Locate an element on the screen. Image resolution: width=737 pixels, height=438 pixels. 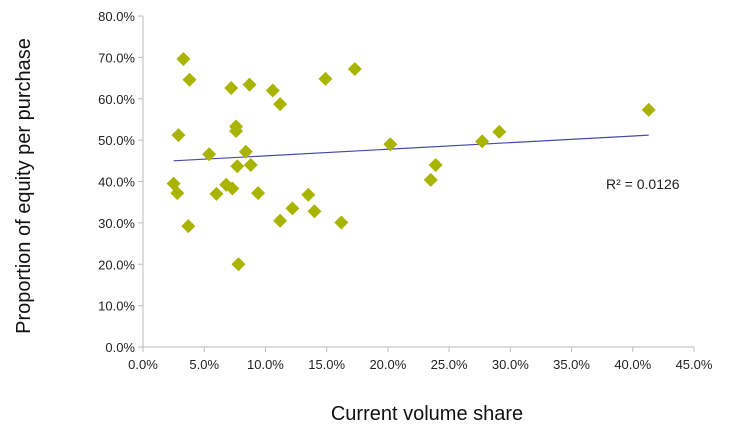
x-tick-label: 10.0% is located at coordinates (265, 364).